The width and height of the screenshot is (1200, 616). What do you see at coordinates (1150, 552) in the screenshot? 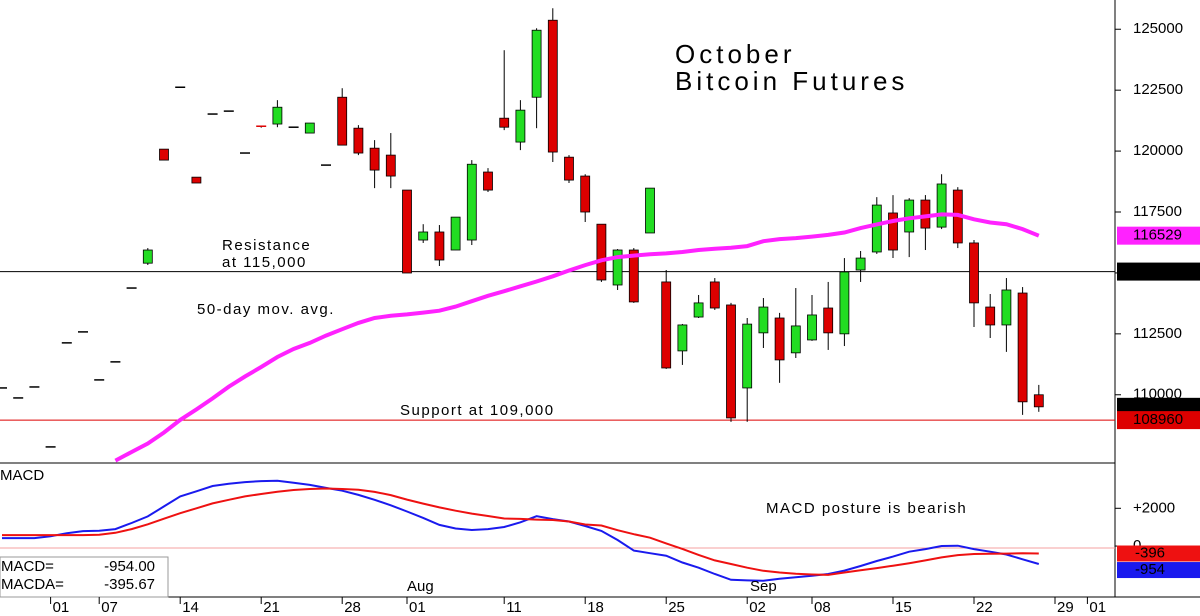
I see `macd-tag-label: -396` at bounding box center [1150, 552].